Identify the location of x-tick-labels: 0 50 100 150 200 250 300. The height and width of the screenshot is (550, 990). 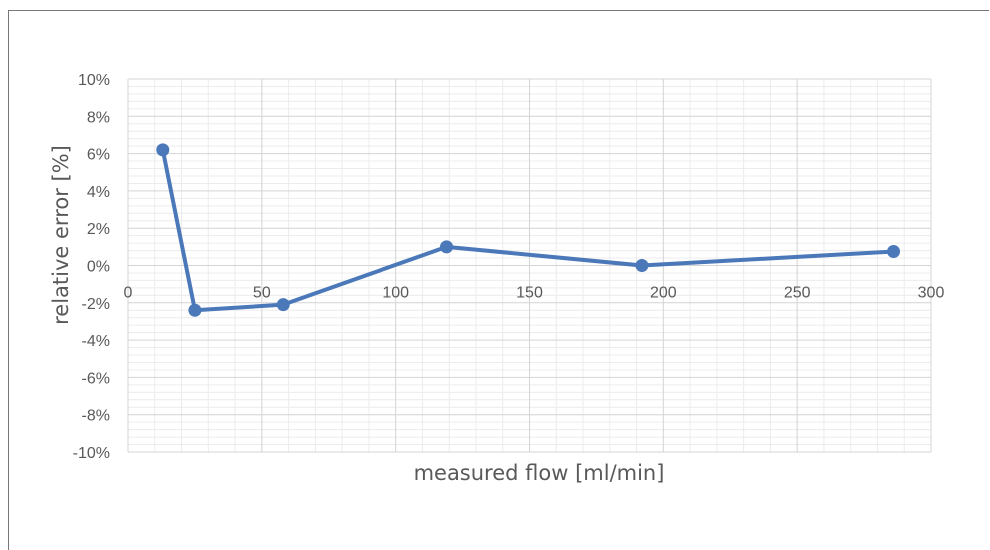
(534, 293).